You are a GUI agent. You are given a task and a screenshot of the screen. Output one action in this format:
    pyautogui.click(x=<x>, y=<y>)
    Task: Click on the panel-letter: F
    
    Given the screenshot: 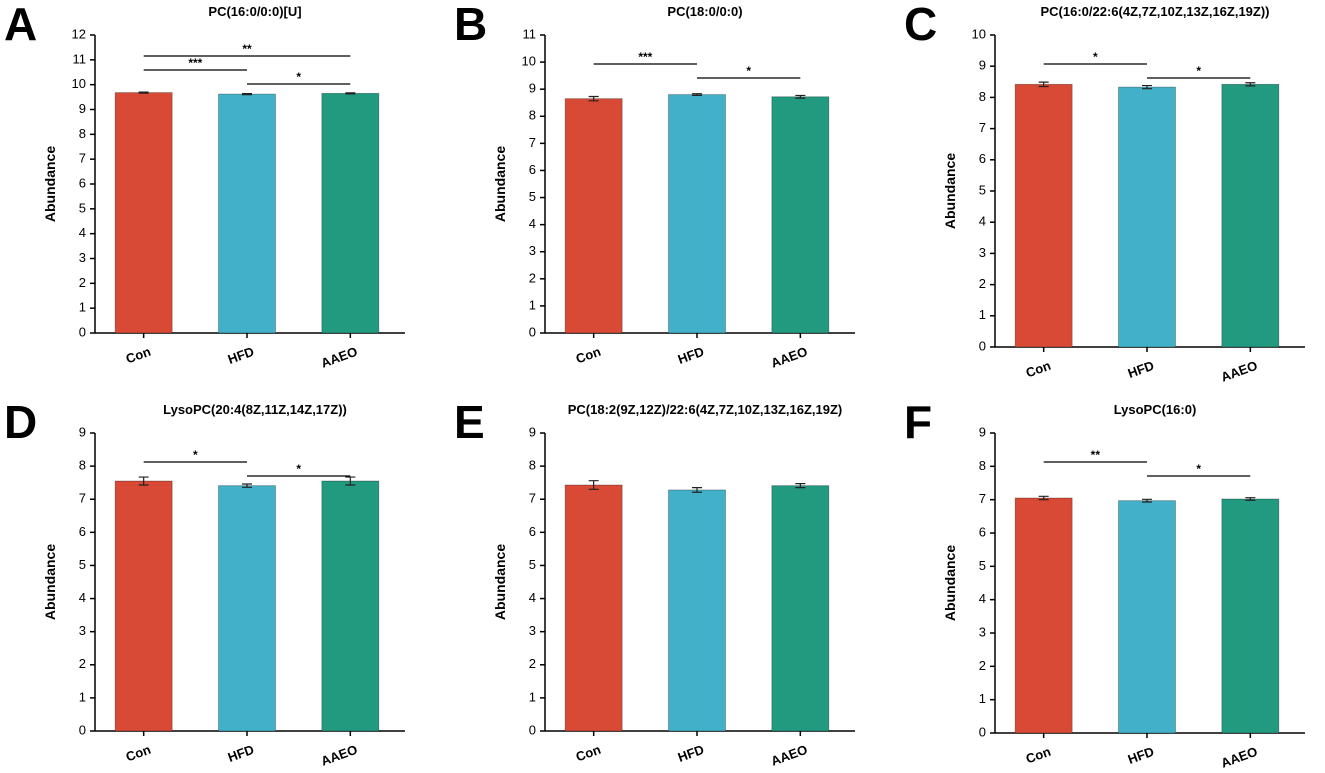 What is the action you would take?
    pyautogui.click(x=918, y=422)
    